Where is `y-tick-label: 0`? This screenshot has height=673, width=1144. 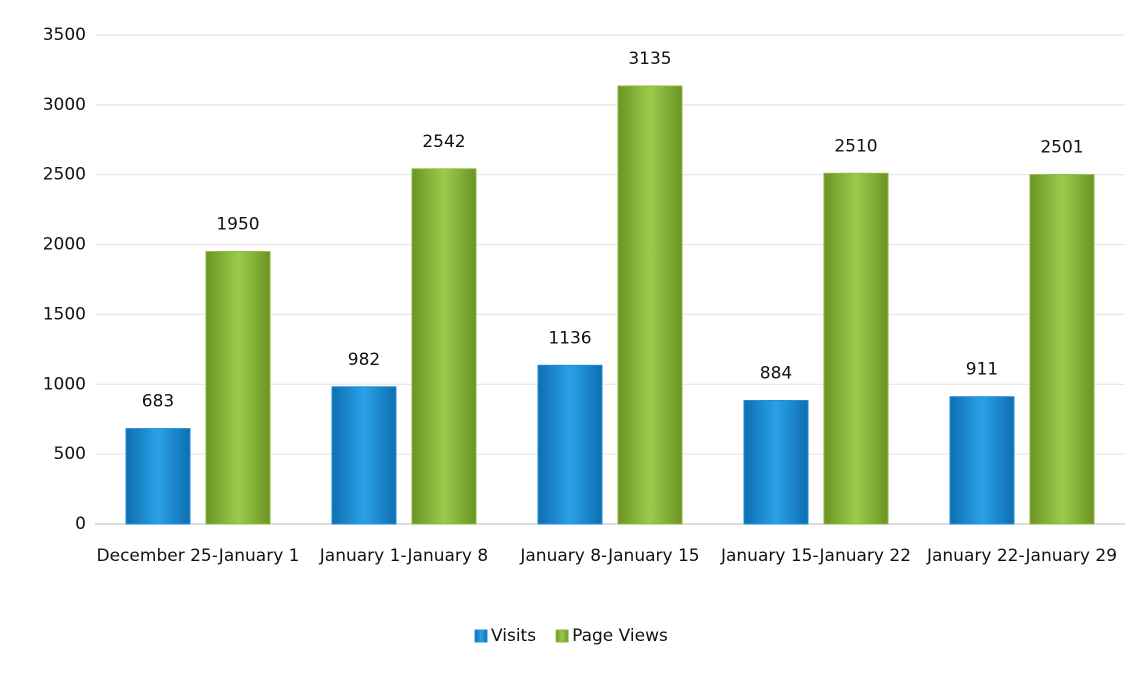 y-tick-label: 0 is located at coordinates (80, 524).